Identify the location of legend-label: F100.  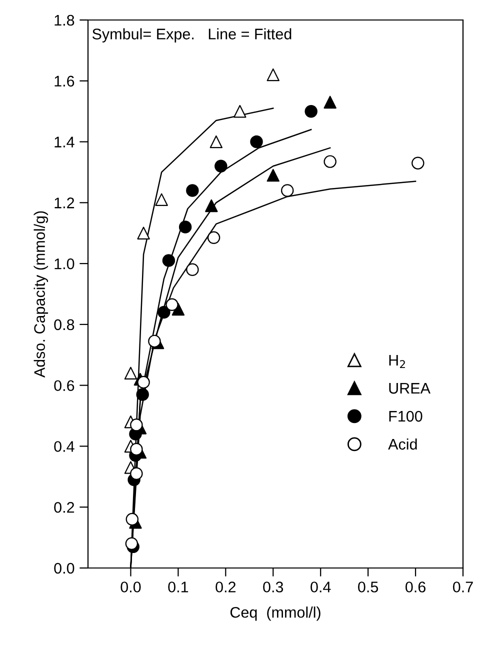
(405, 416).